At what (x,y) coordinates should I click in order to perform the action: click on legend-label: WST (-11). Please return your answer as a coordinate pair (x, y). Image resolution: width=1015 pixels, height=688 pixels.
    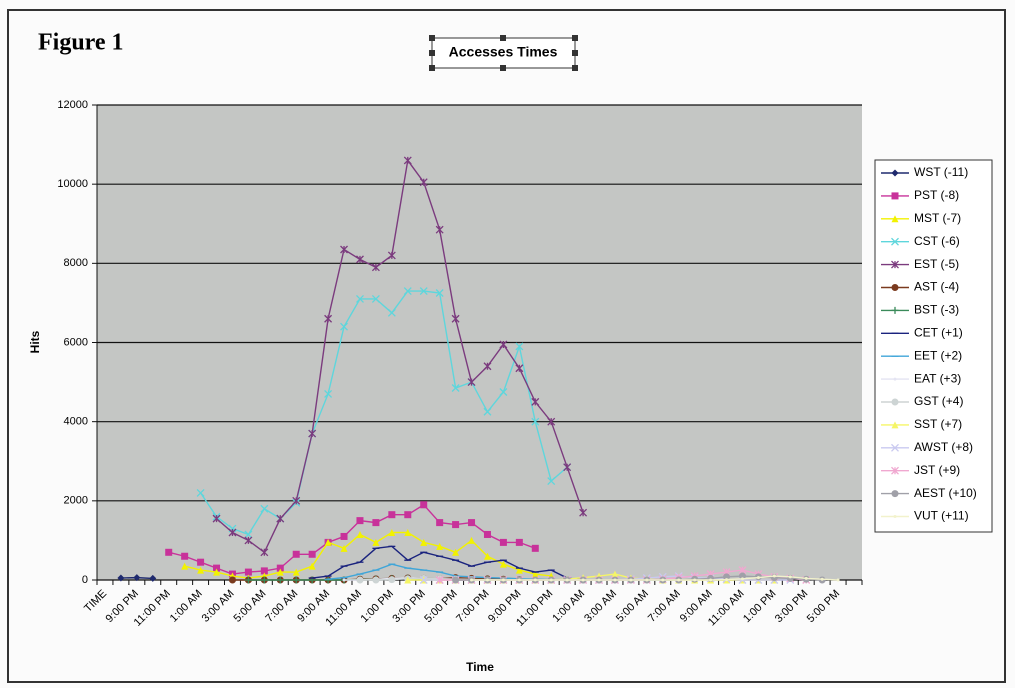
    Looking at the image, I should click on (941, 172).